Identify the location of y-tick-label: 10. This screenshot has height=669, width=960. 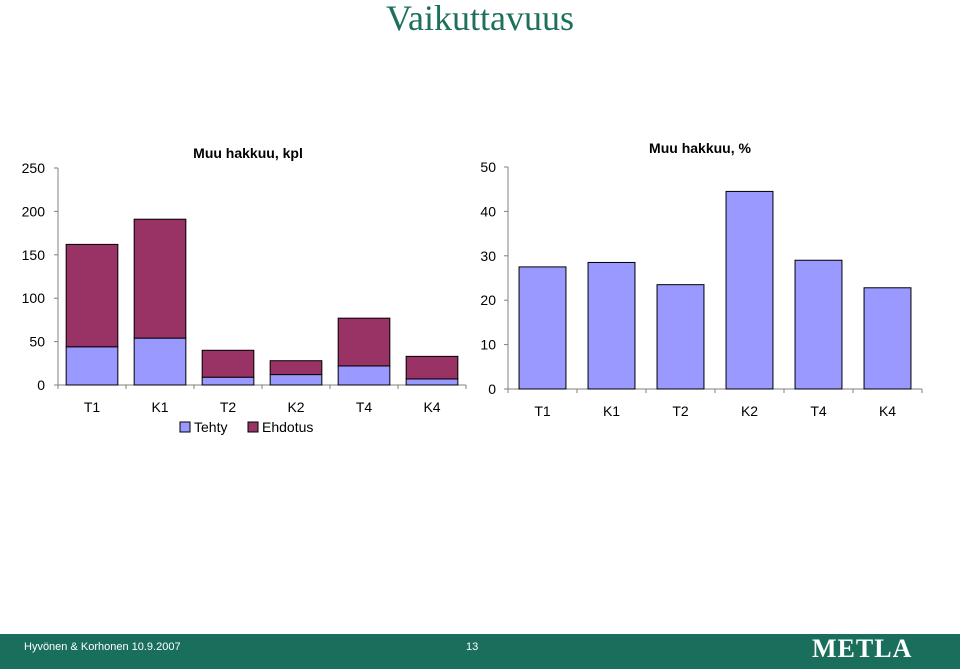
(488, 345).